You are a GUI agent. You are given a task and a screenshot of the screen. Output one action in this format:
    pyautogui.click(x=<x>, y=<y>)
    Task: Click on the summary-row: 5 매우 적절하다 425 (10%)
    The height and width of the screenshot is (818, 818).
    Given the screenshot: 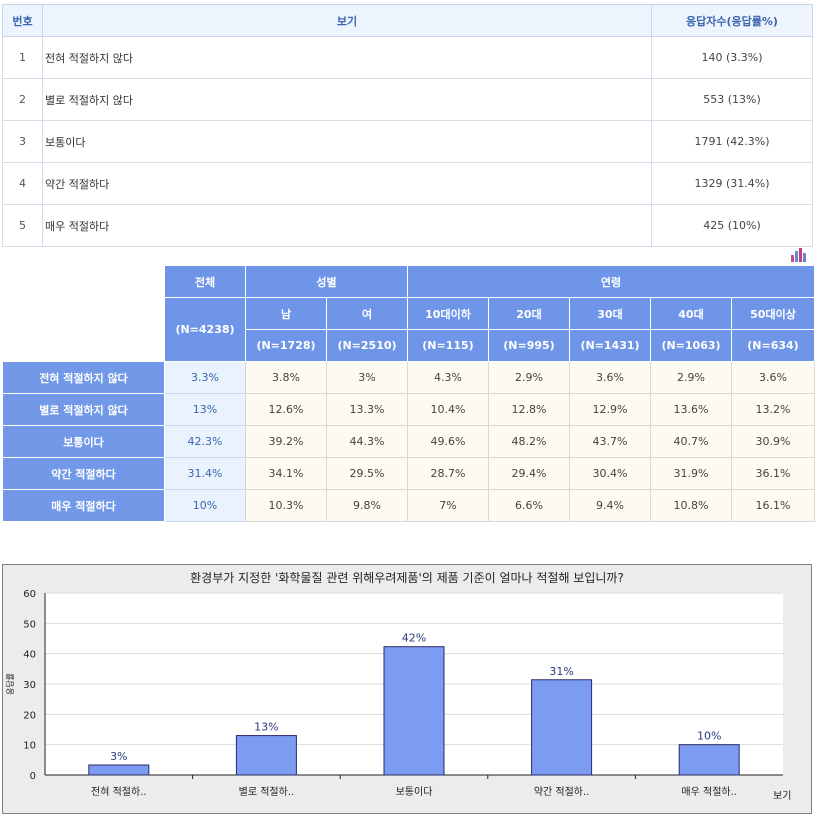 What is the action you would take?
    pyautogui.click(x=407, y=225)
    